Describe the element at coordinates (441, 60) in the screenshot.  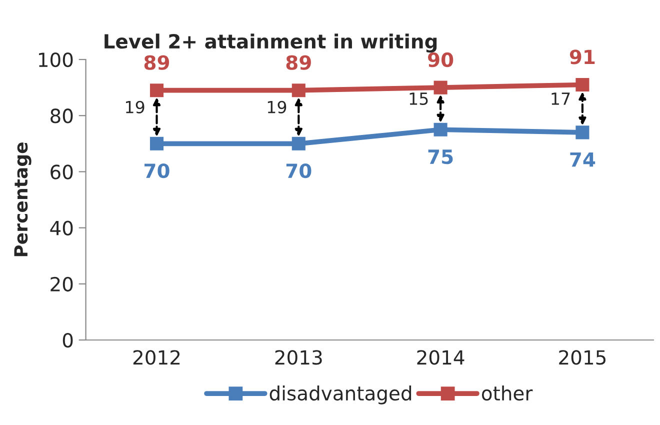
I see `data-label: 90` at that location.